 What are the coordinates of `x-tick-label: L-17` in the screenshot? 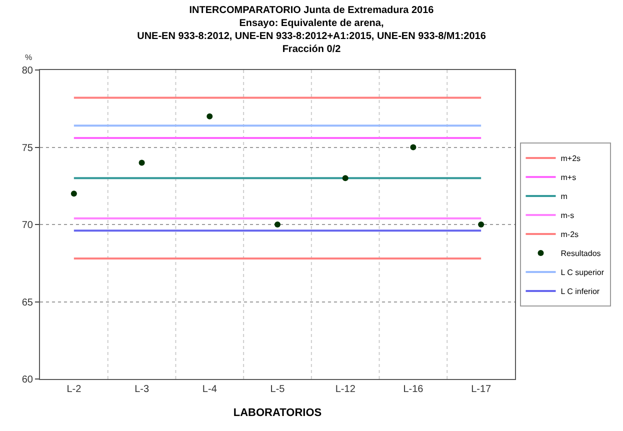 It's located at (481, 389).